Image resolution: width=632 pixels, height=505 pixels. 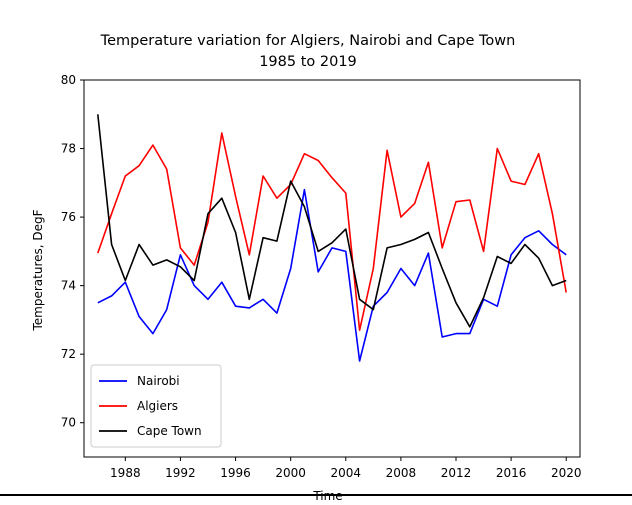 I want to click on x-tick-label: 1988, so click(x=125, y=473).